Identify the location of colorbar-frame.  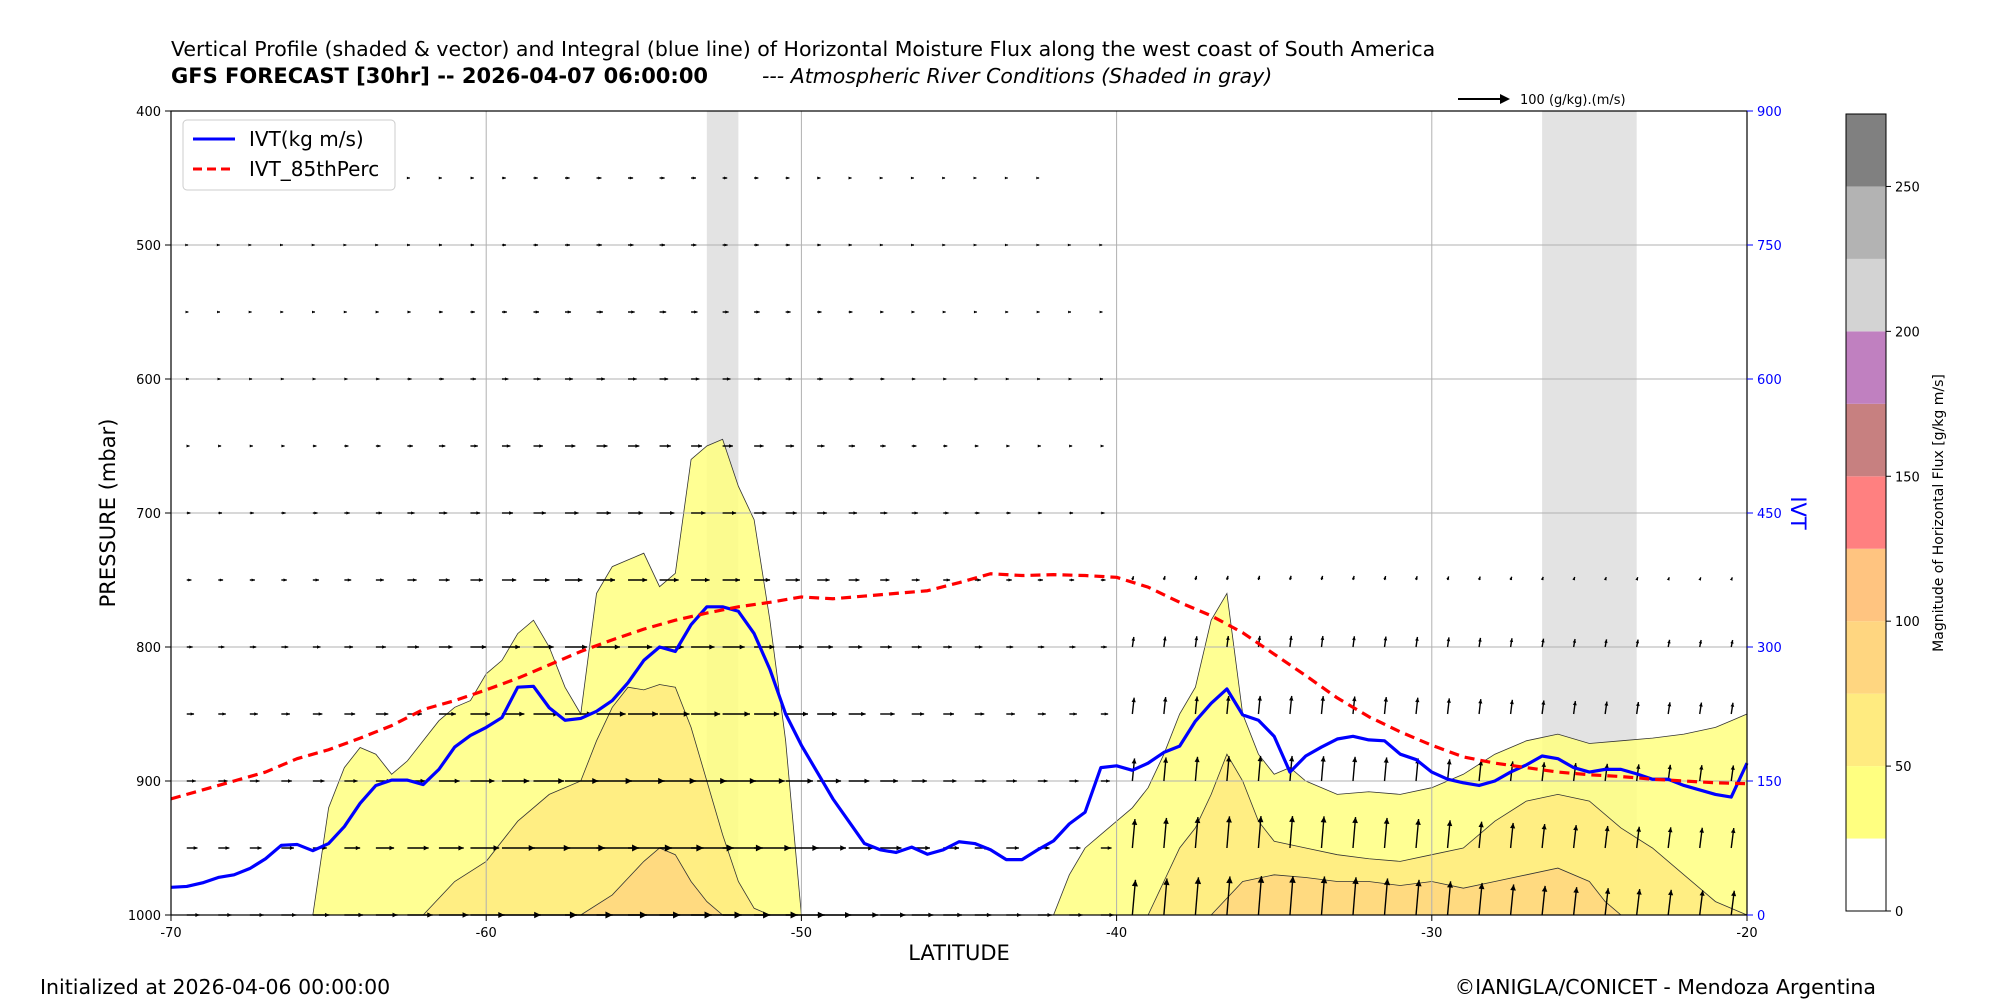
(1866, 512).